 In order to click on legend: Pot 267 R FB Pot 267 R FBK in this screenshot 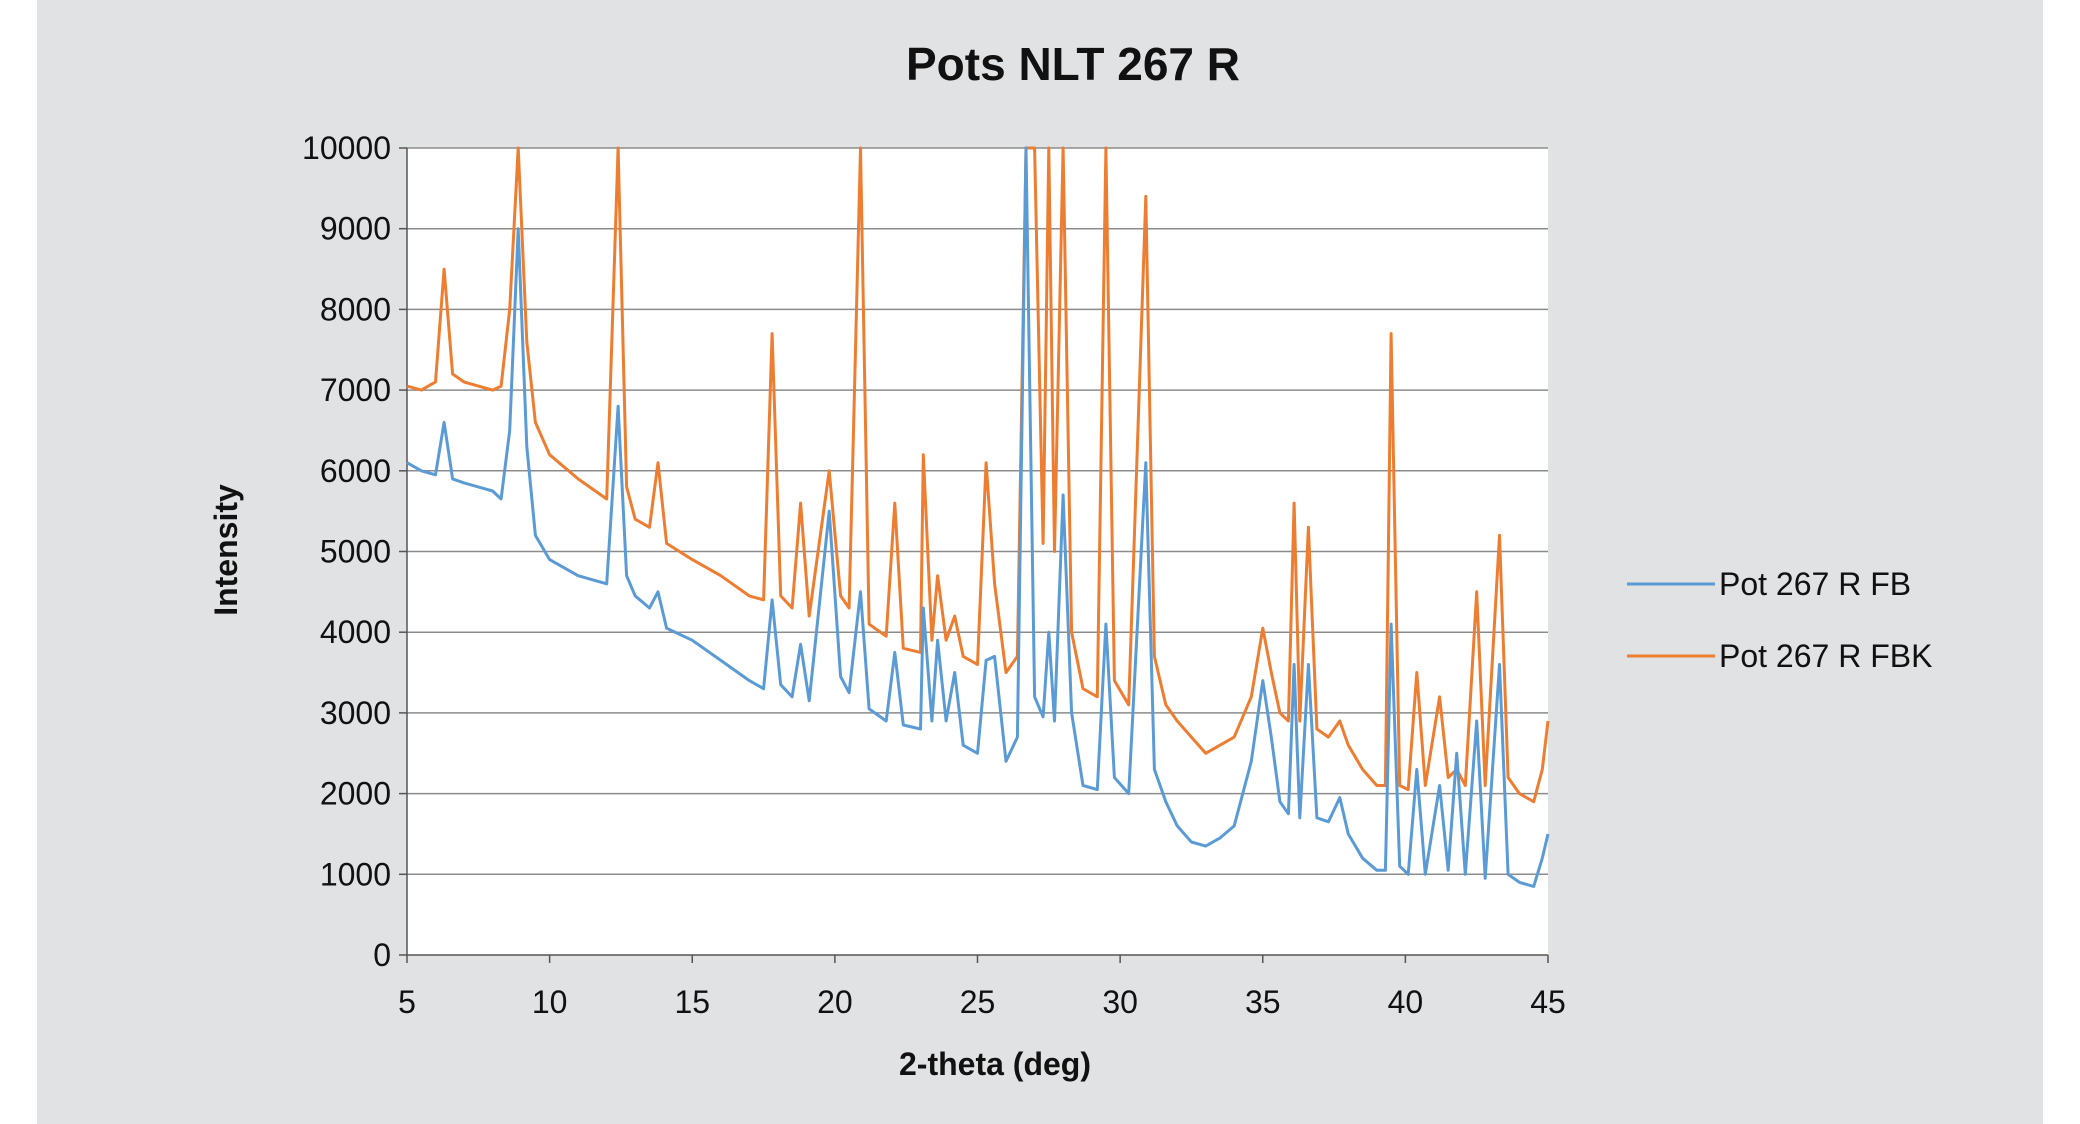, I will do `click(1779, 620)`.